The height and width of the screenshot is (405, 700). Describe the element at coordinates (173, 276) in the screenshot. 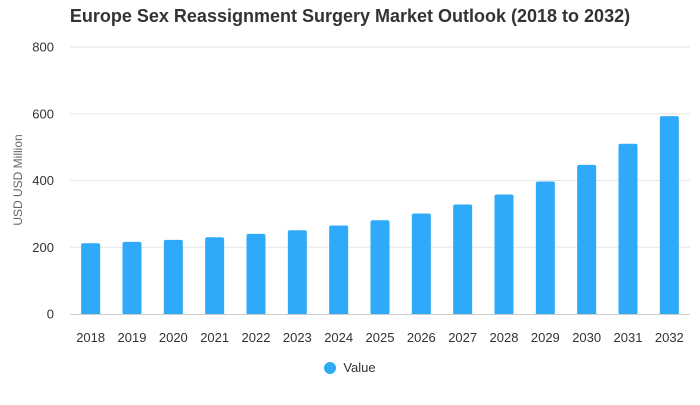

I see `bar-2020` at that location.